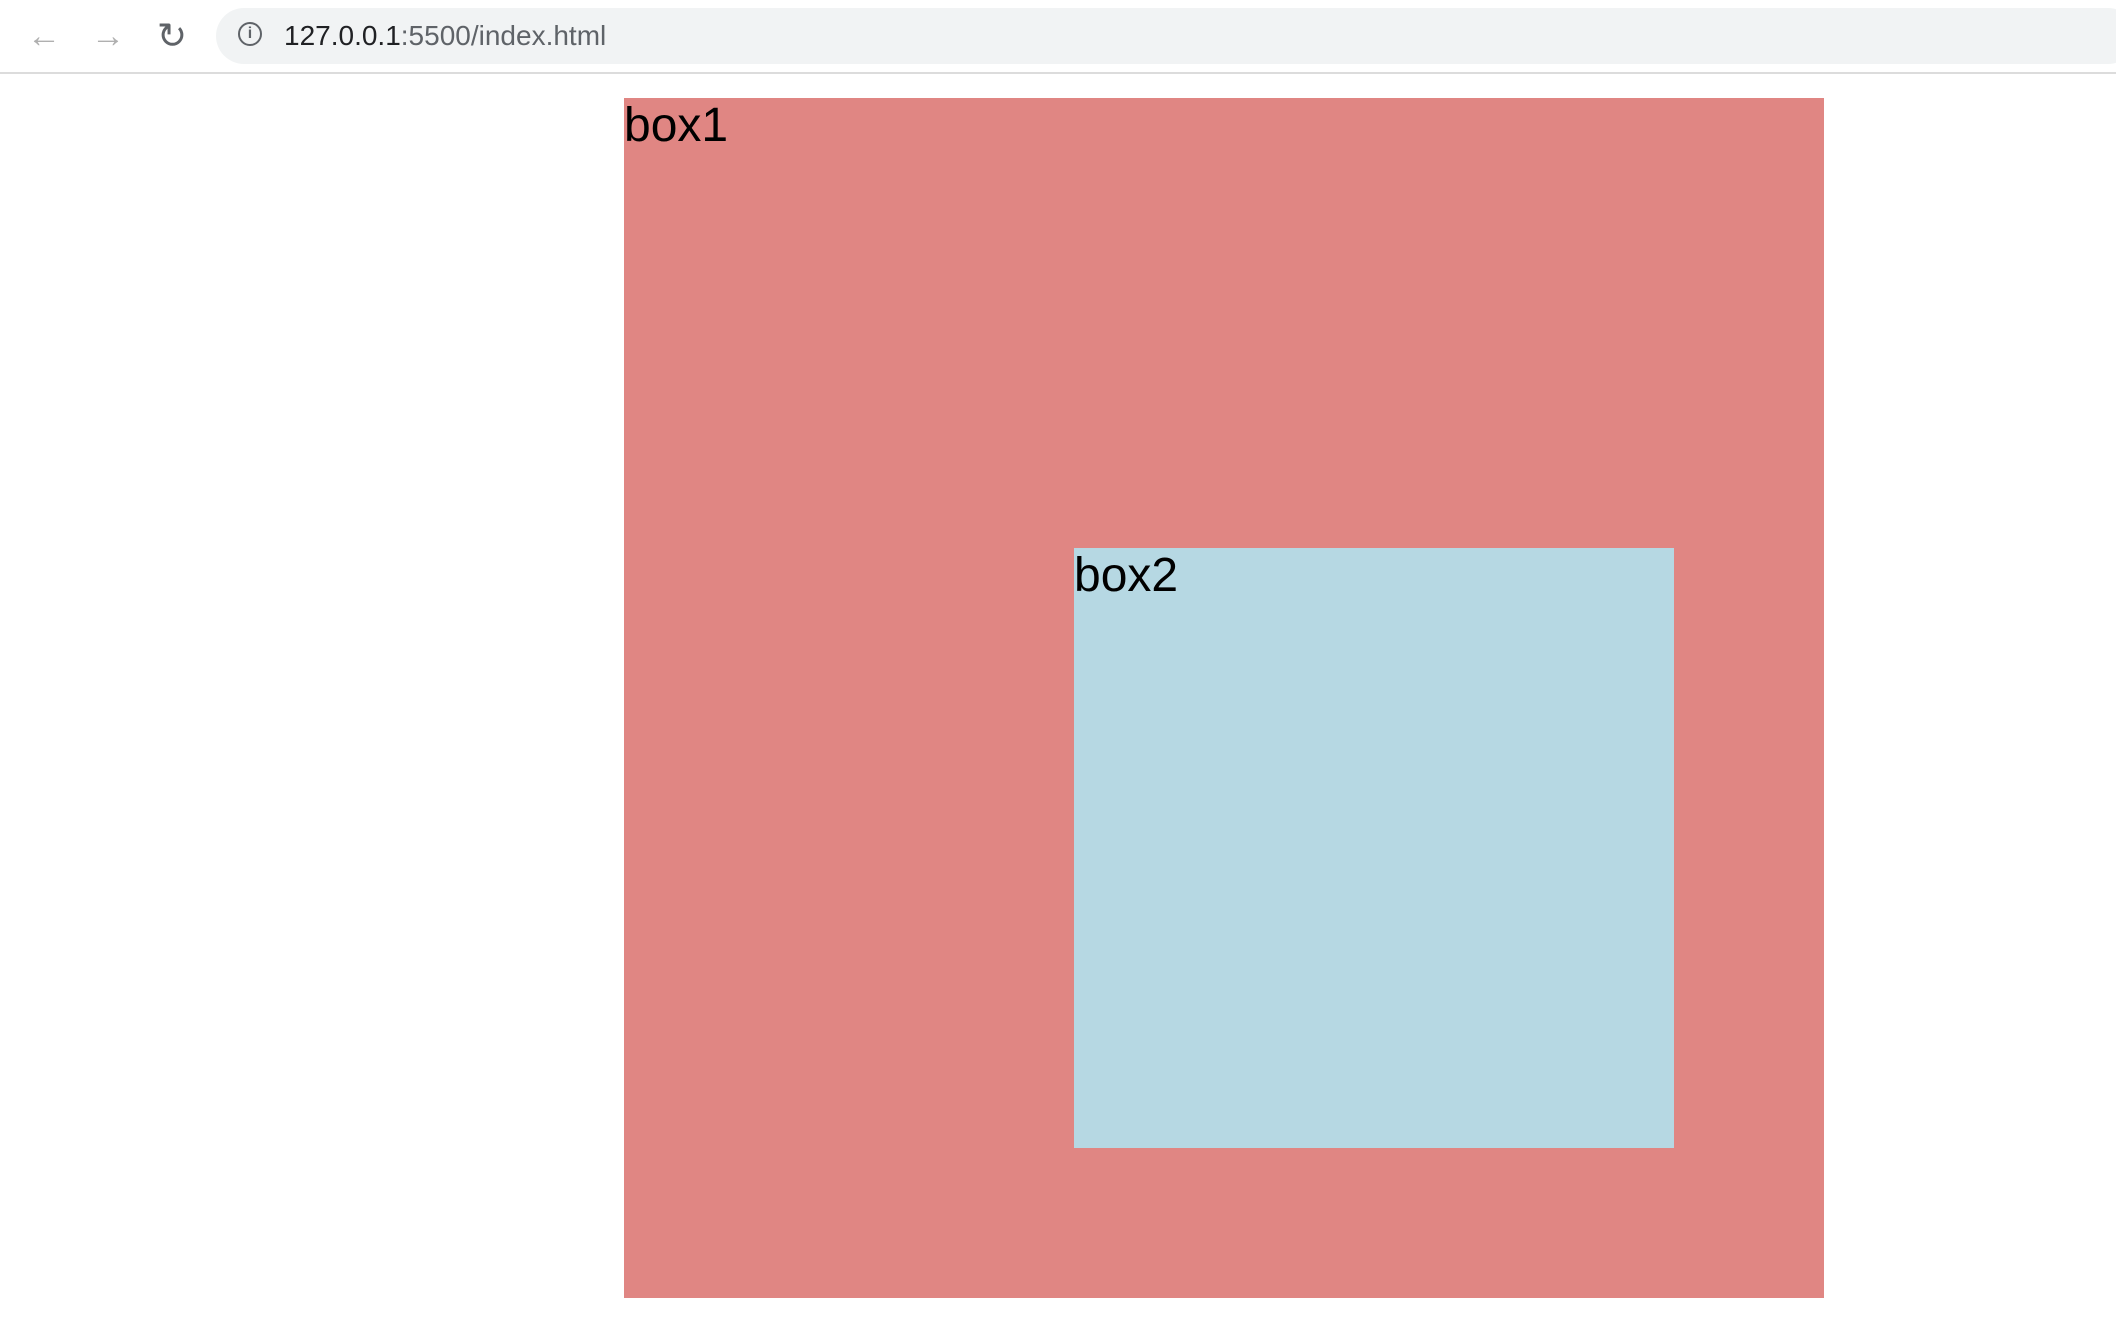 Image resolution: width=2116 pixels, height=1342 pixels. What do you see at coordinates (342, 35) in the screenshot?
I see `url-host: 127.0.0.1` at bounding box center [342, 35].